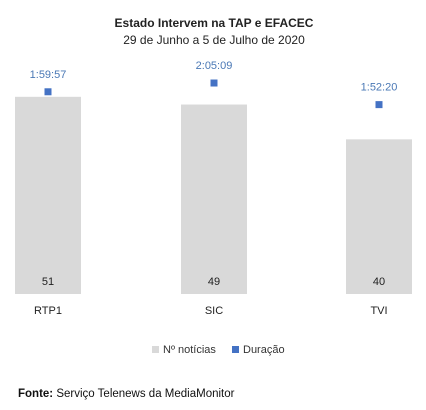 Image resolution: width=426 pixels, height=410 pixels. What do you see at coordinates (36, 394) in the screenshot?
I see `source-label: Fonte:` at bounding box center [36, 394].